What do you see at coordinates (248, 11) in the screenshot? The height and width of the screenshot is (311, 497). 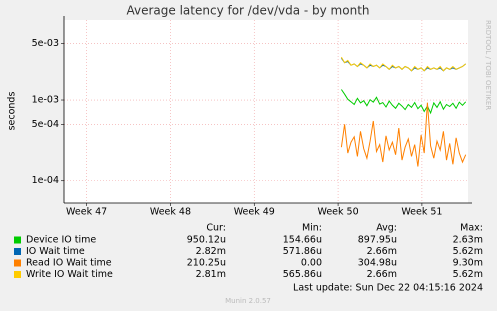 I see `chart-title: Average latency for /dev/vda - by month` at bounding box center [248, 11].